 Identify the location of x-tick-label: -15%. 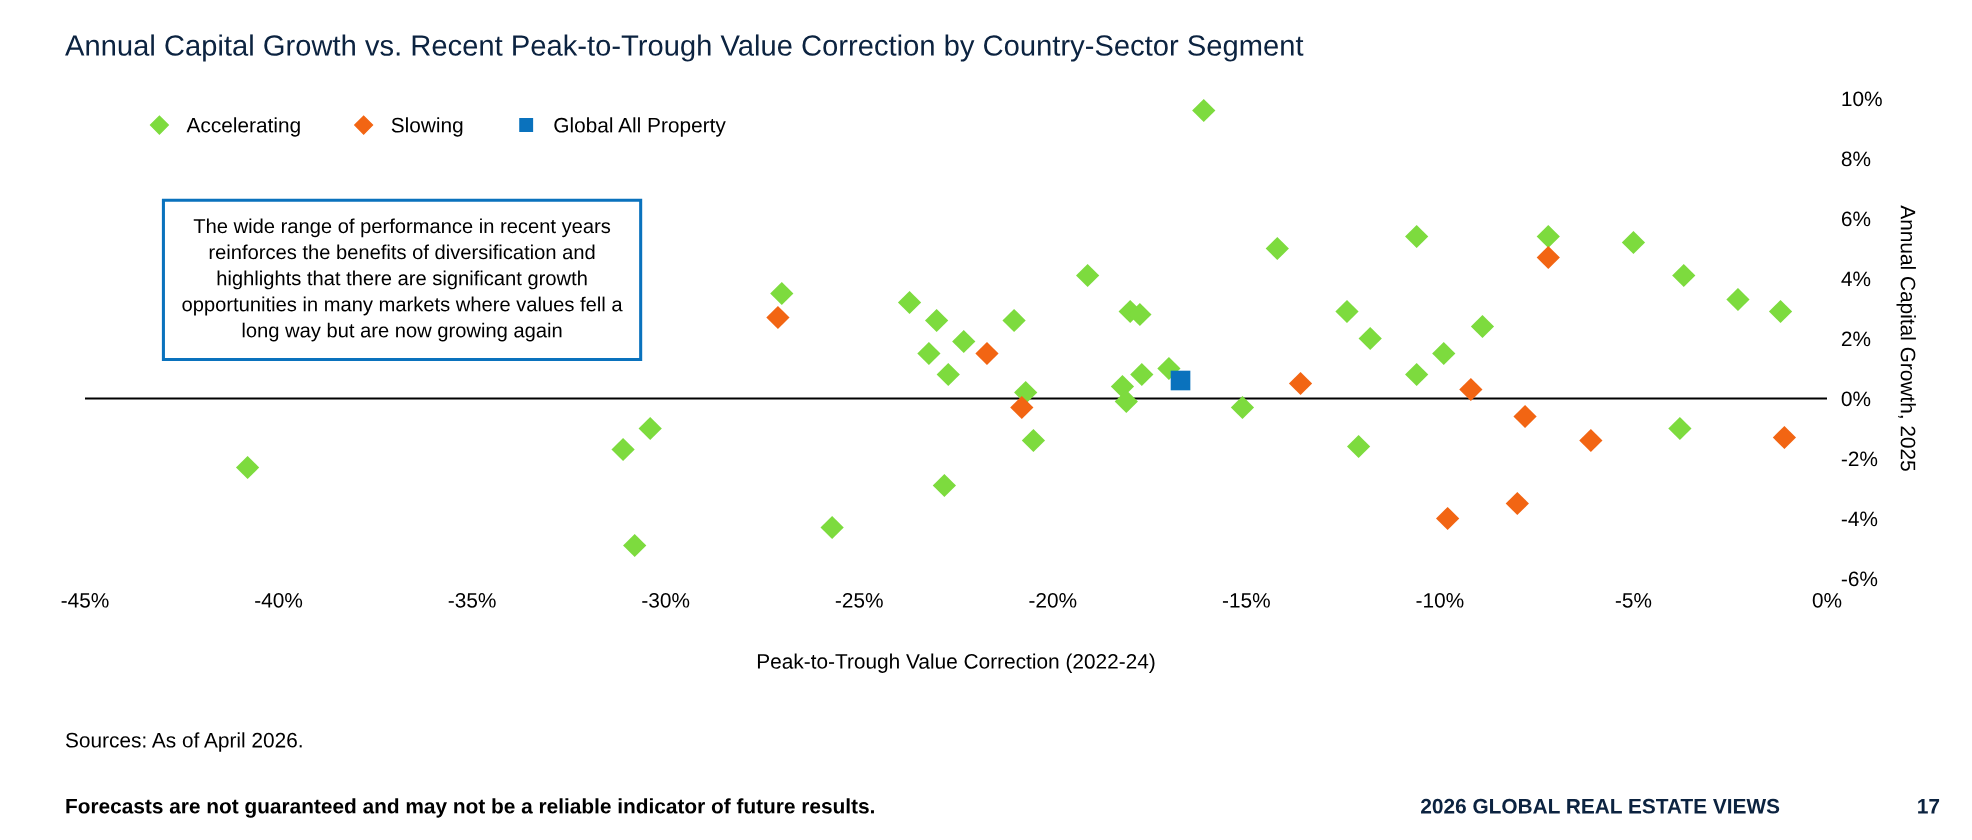
(1246, 600).